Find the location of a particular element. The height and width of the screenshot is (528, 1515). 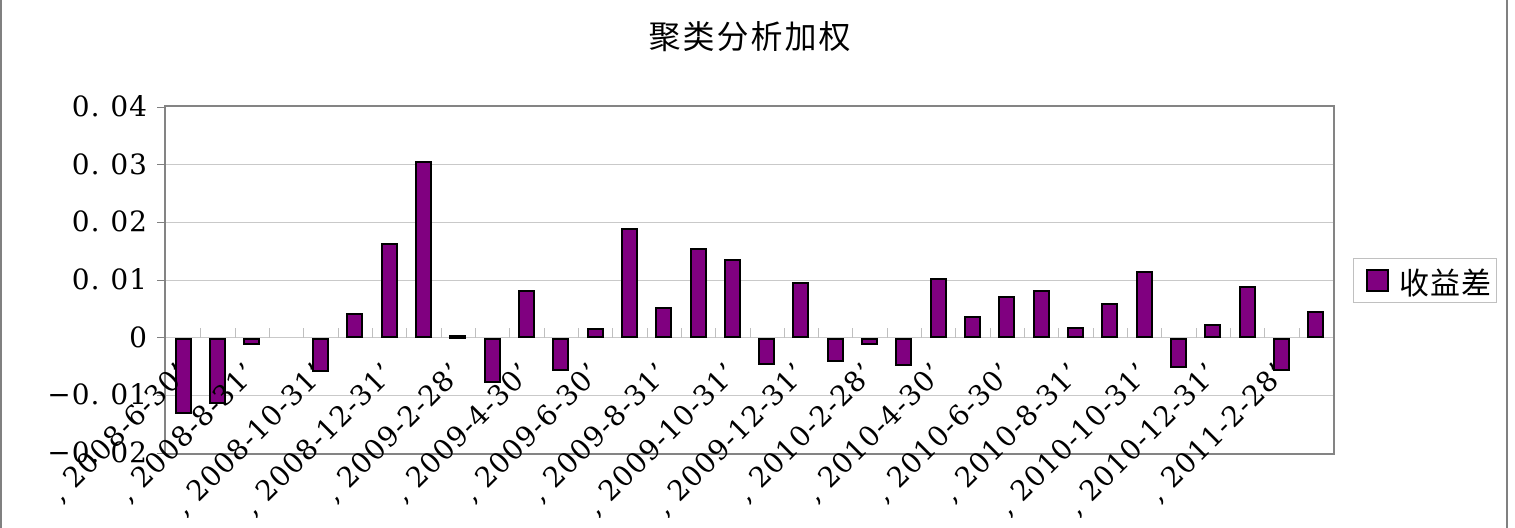

chart-border-left is located at coordinates (1, 264).